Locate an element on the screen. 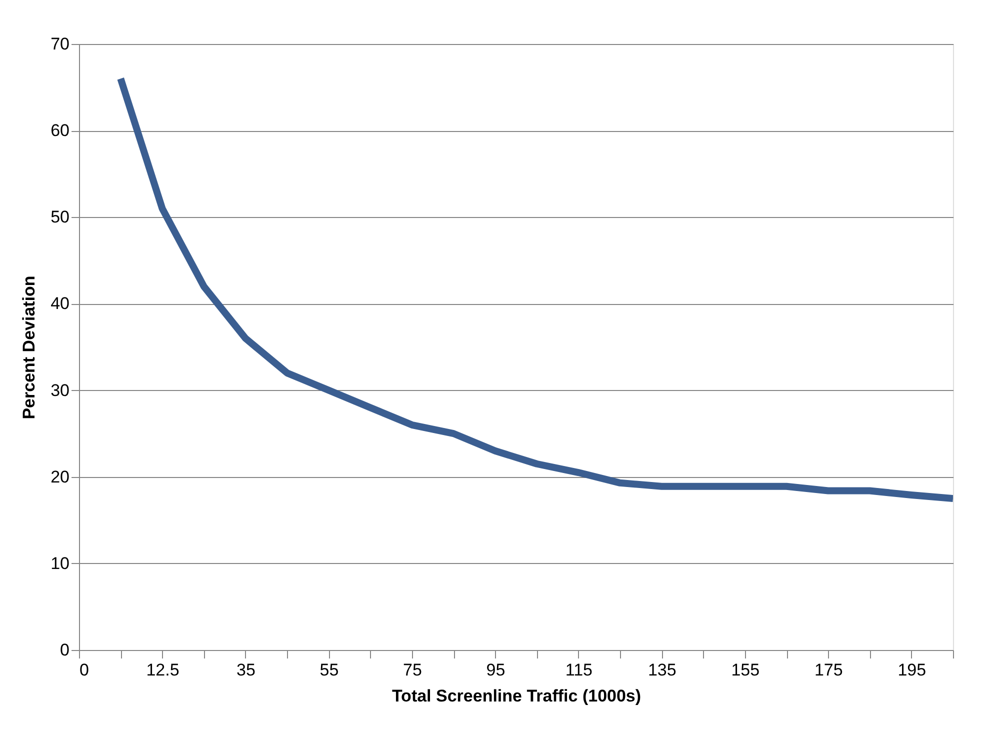  x-tick-label: 155 is located at coordinates (745, 670).